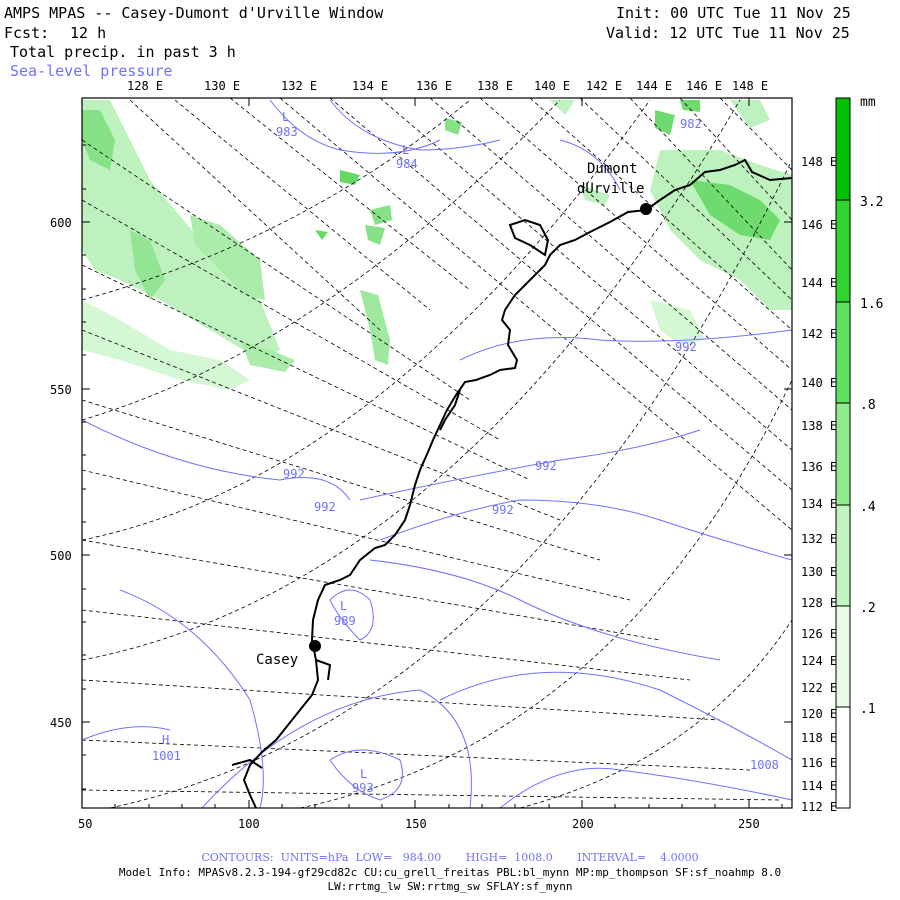  I want to click on right-lon-label: 120 E, so click(819, 714).